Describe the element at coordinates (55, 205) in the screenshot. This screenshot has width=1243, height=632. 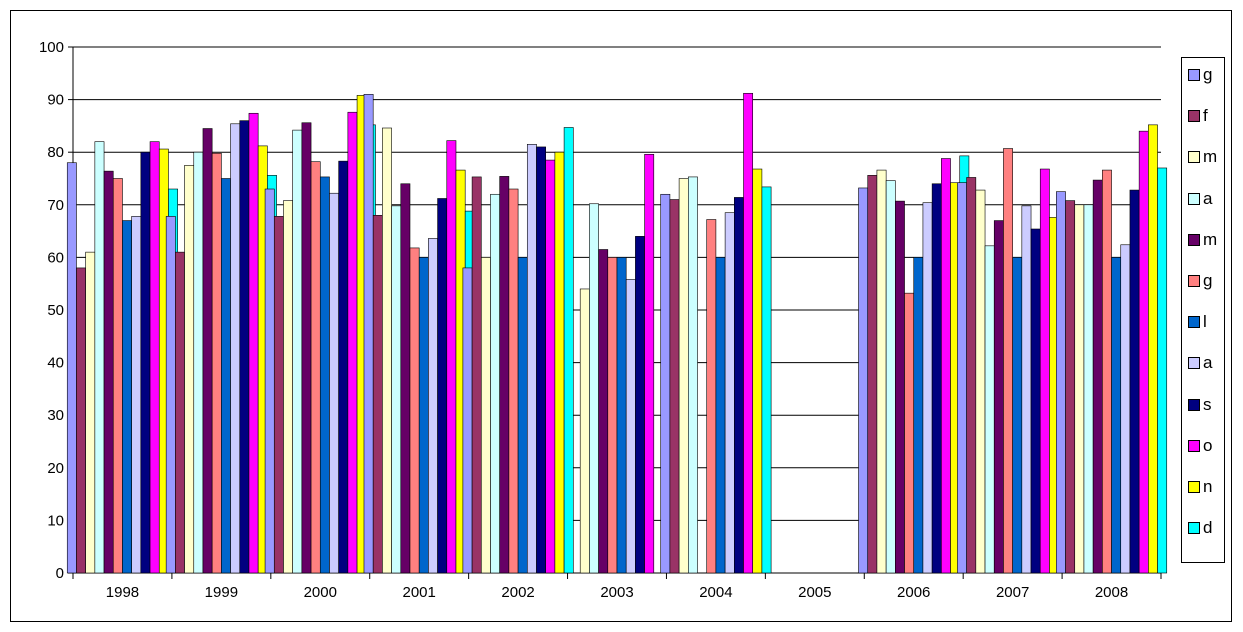
I see `y-tick-label: 70` at that location.